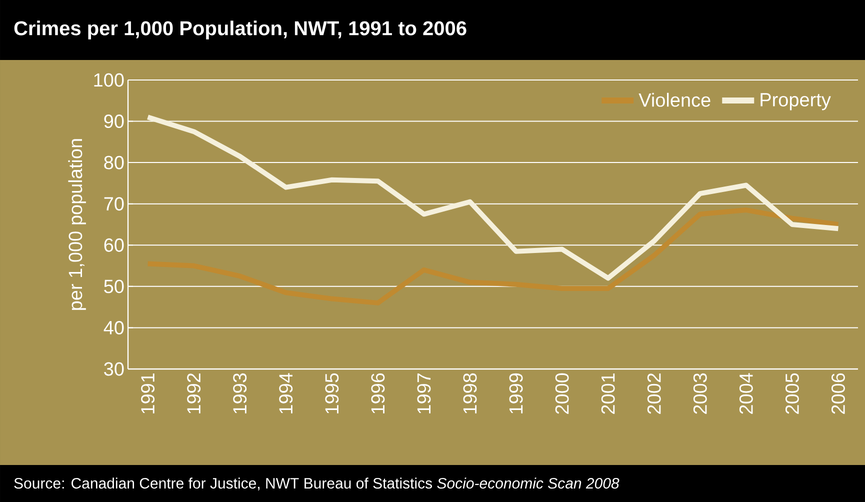 The width and height of the screenshot is (865, 502). What do you see at coordinates (194, 393) in the screenshot?
I see `x-tick-label: 1992` at bounding box center [194, 393].